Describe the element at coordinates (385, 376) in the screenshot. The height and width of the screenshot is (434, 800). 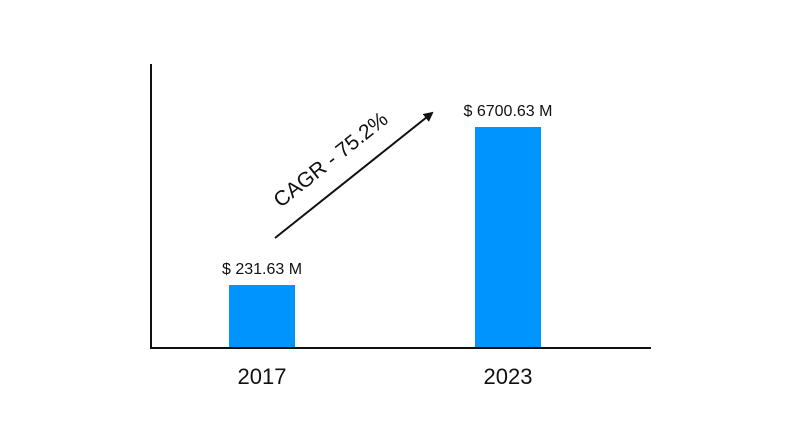
I see `x-tick-labels: 2017 2023` at that location.